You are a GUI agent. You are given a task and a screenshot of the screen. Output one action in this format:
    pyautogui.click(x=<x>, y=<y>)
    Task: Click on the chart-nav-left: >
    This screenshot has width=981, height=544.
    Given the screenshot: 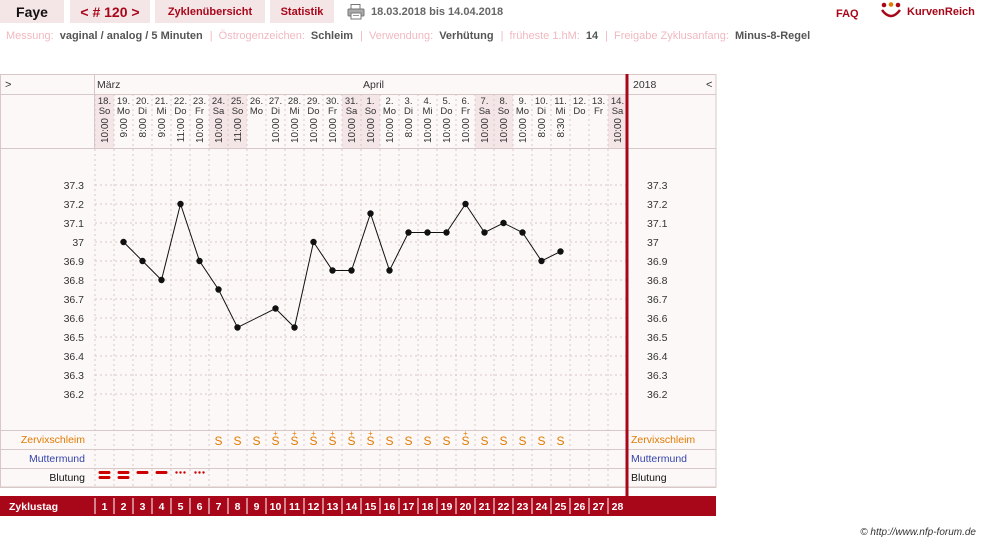 What is the action you would take?
    pyautogui.click(x=8, y=85)
    